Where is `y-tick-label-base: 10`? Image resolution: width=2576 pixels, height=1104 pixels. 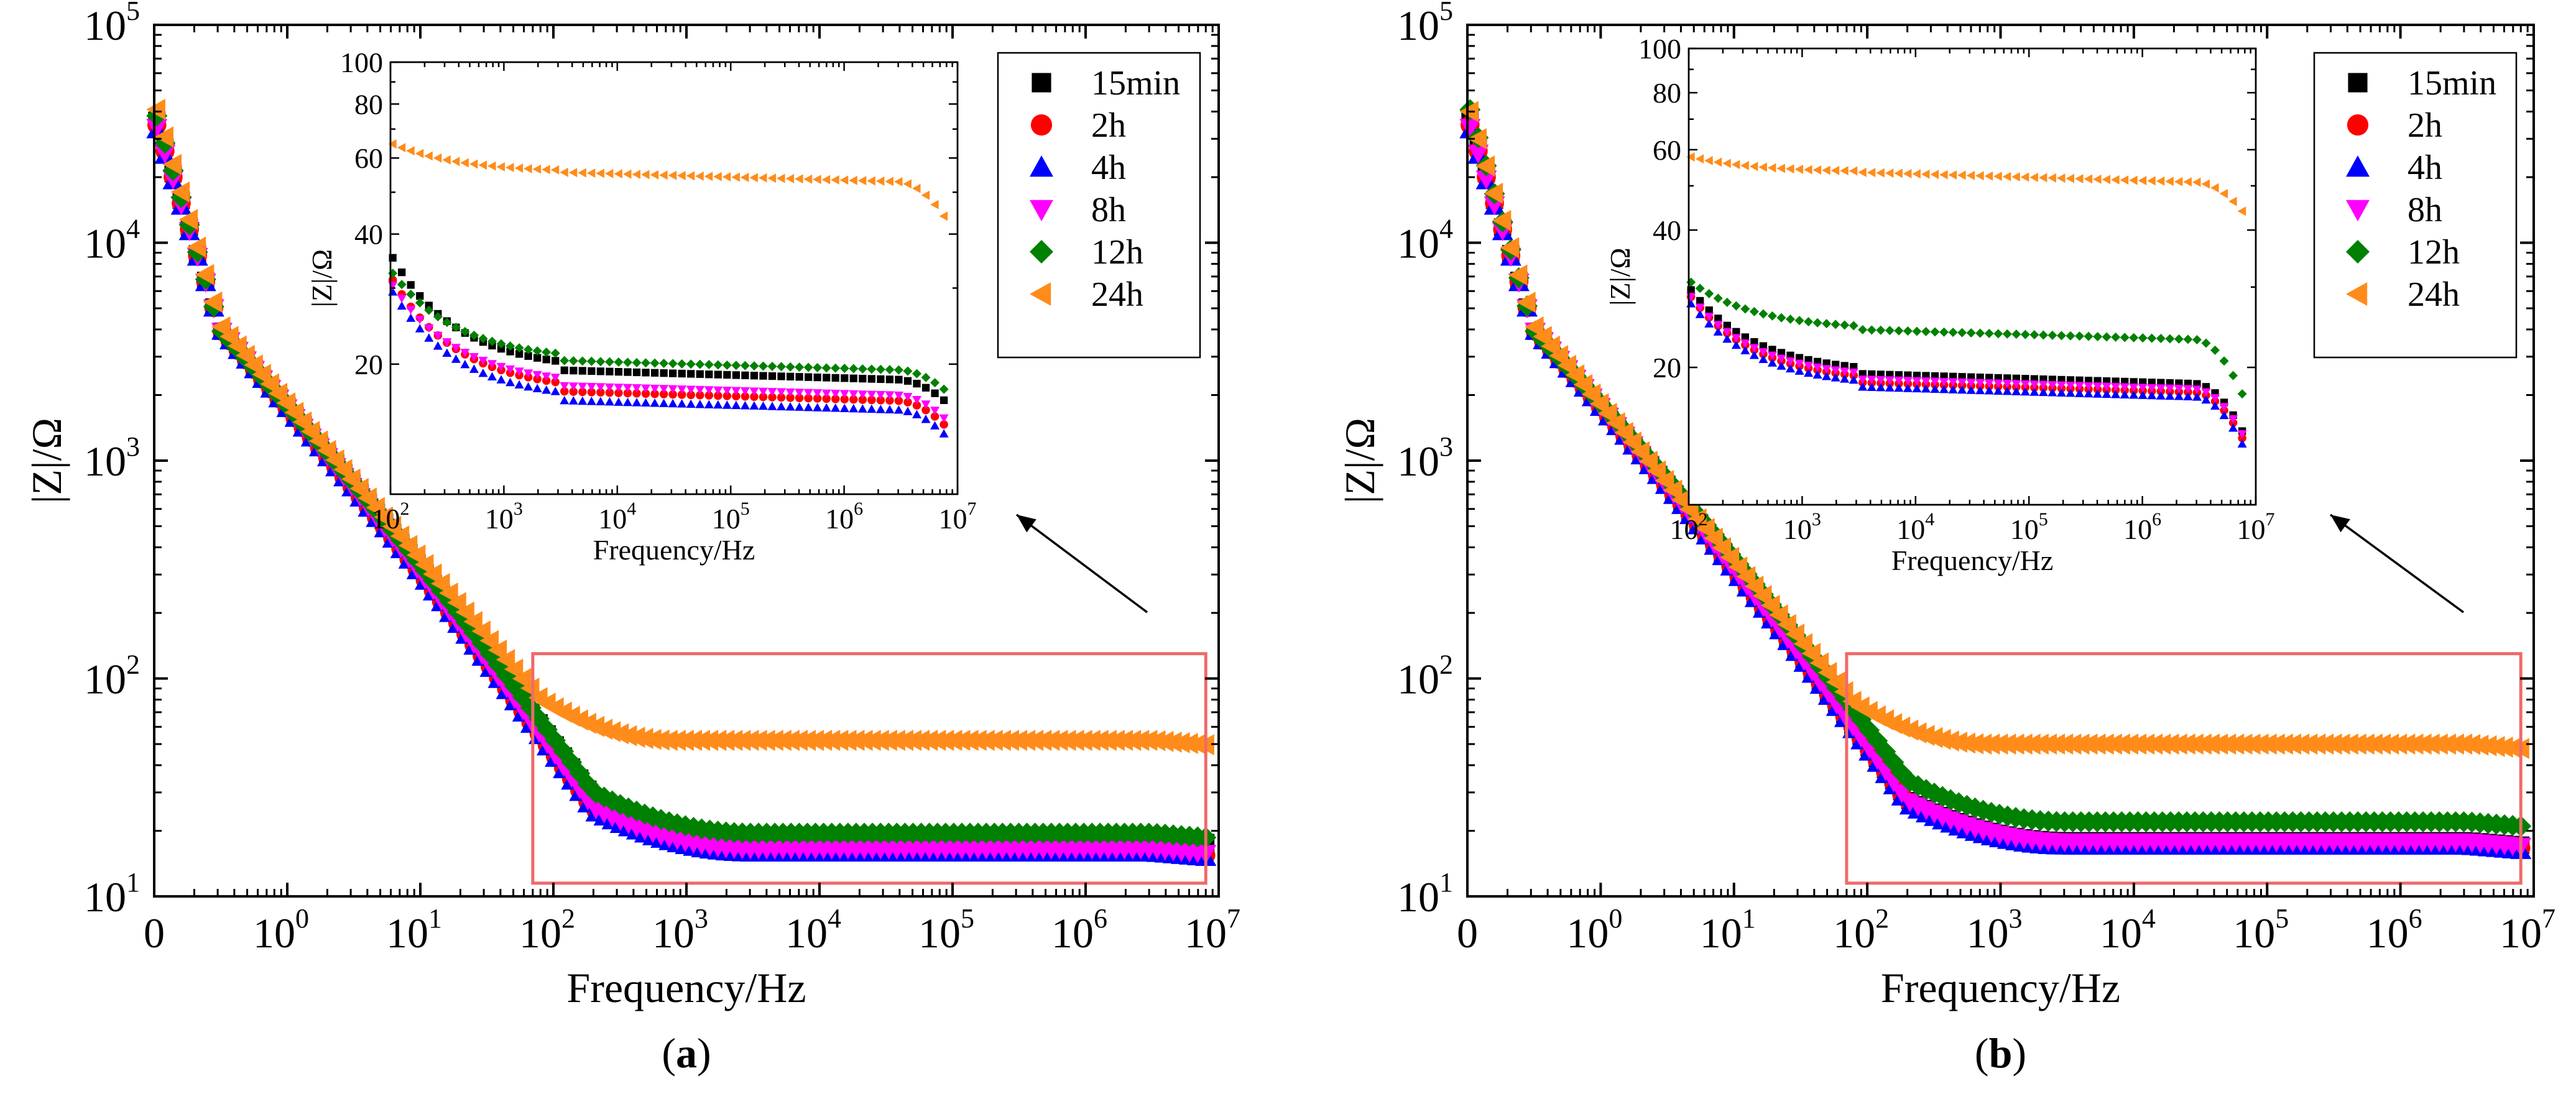 y-tick-label-base: 10 is located at coordinates (1418, 897).